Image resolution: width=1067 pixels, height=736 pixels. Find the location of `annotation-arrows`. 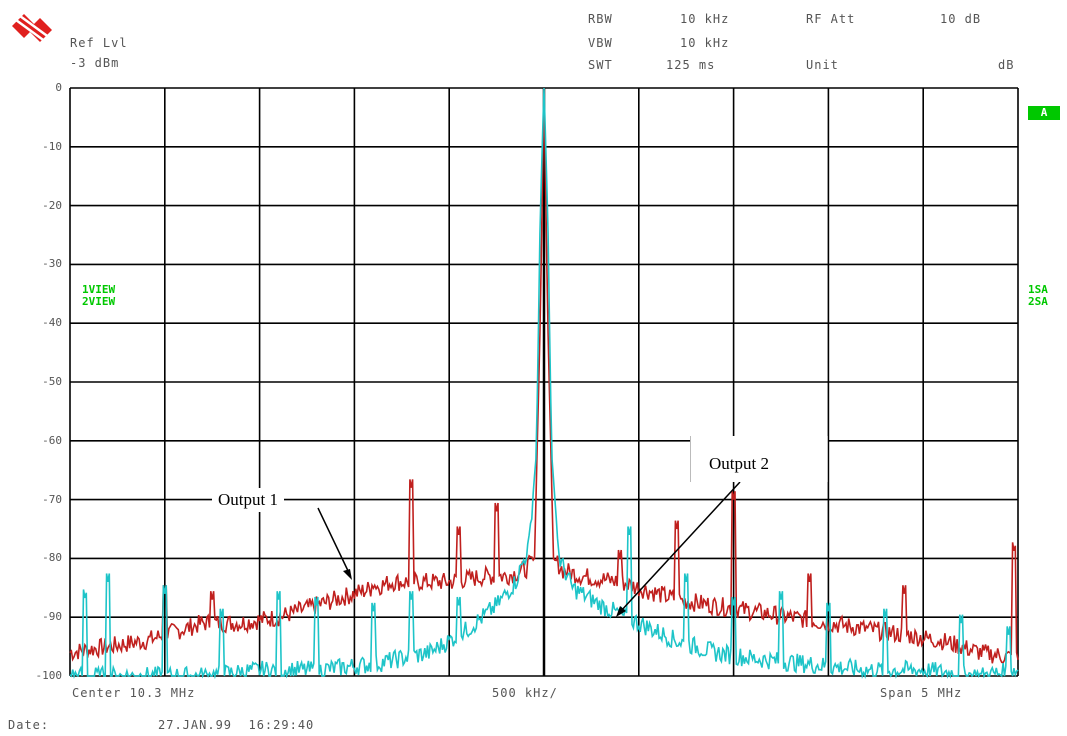

annotation-arrows is located at coordinates (529, 549).